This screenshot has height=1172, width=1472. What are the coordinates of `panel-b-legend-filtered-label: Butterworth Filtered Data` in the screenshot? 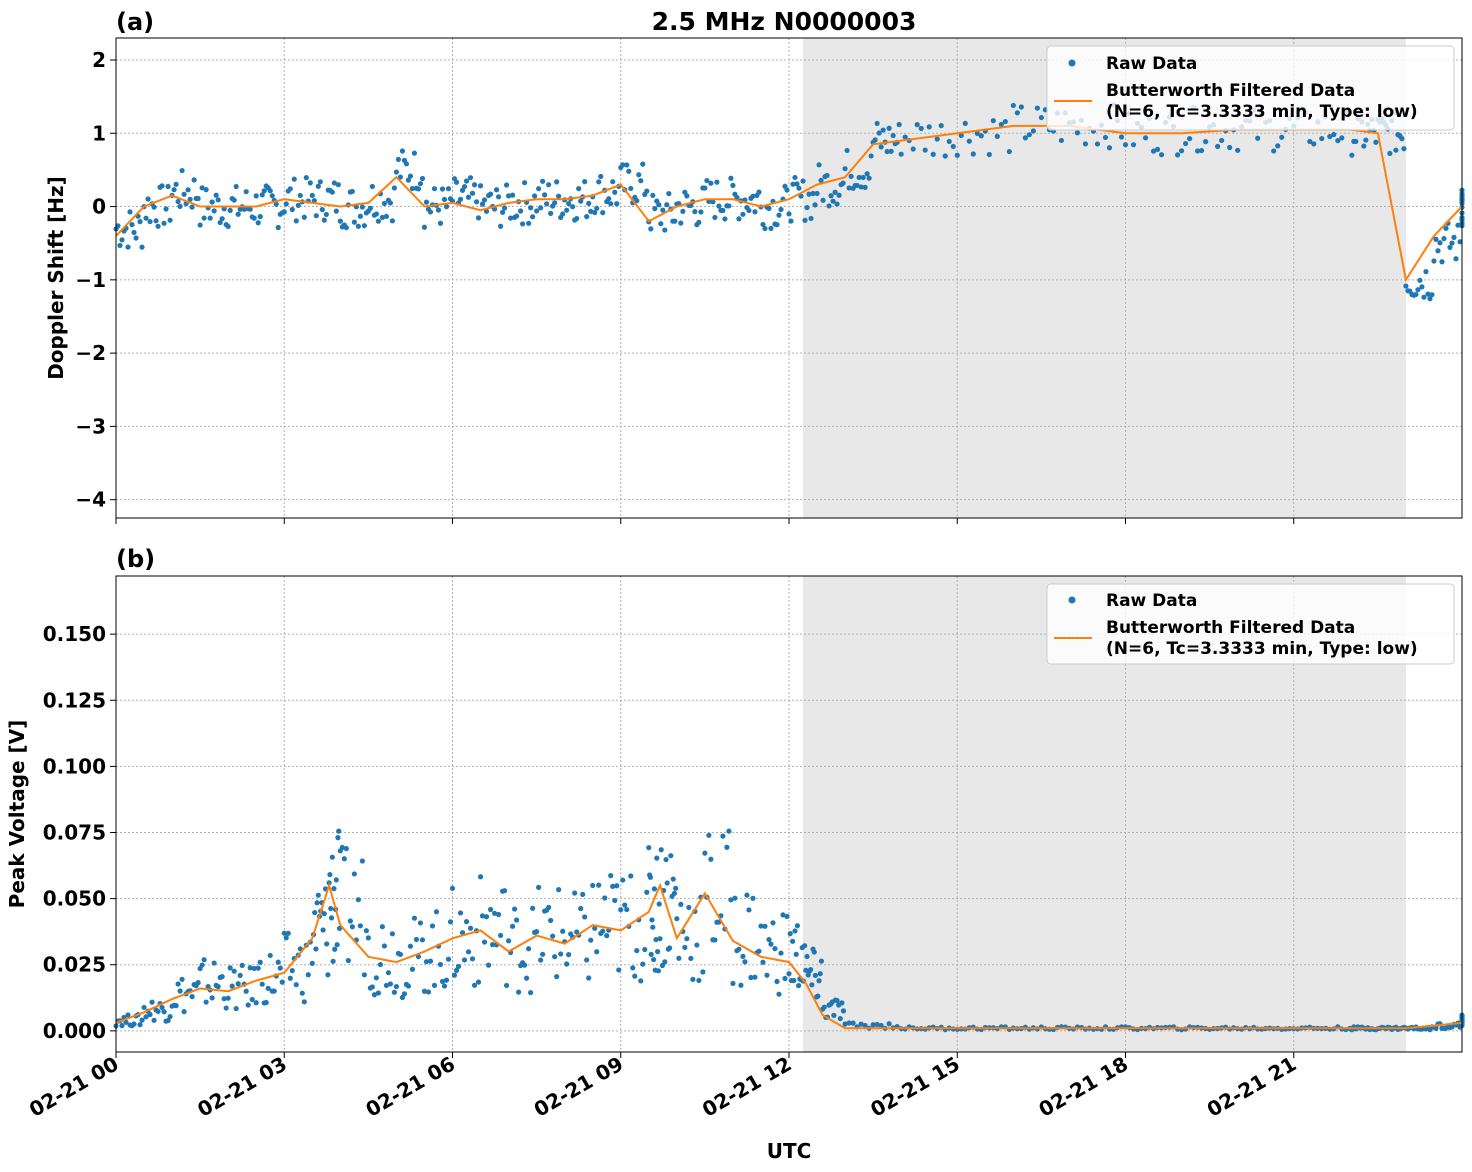 It's located at (1230, 628).